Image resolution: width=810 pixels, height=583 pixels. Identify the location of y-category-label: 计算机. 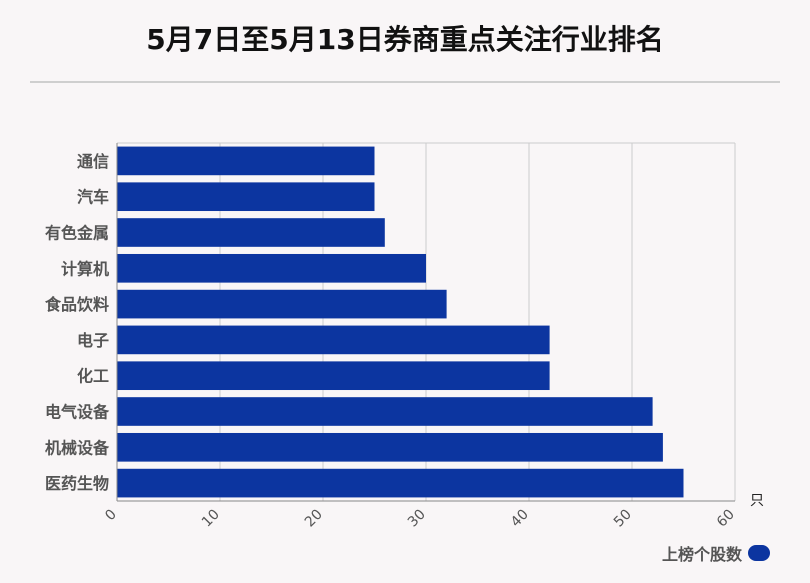
(85, 268).